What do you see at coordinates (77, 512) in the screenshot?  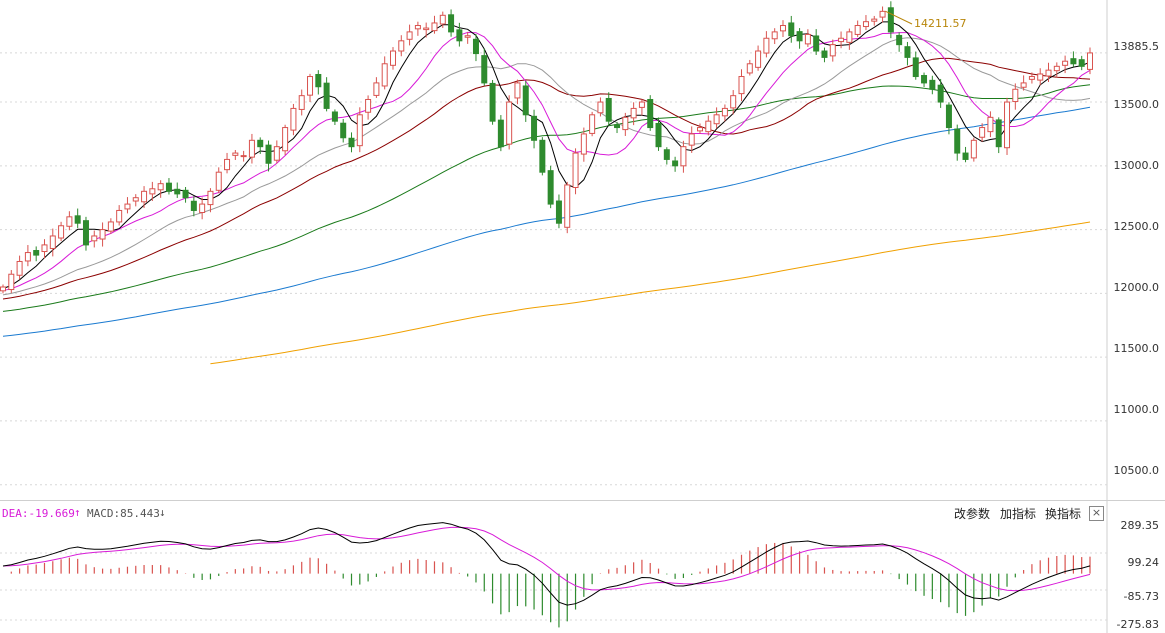 I see `dea-trend-icon: ↑` at bounding box center [77, 512].